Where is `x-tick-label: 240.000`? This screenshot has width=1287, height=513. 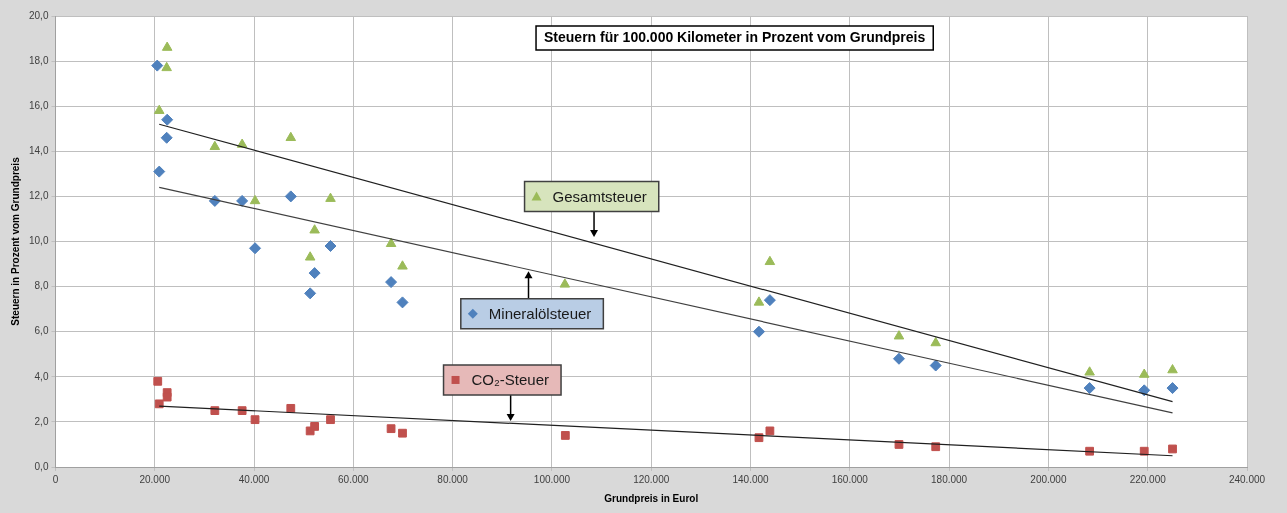
x-tick-label: 240.000 is located at coordinates (1247, 479).